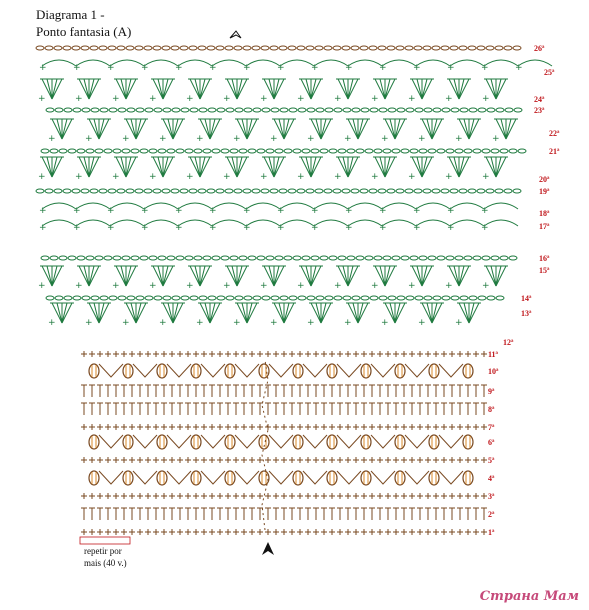 This screenshot has width=589, height=610. I want to click on row-label-12: 12ª, so click(508, 342).